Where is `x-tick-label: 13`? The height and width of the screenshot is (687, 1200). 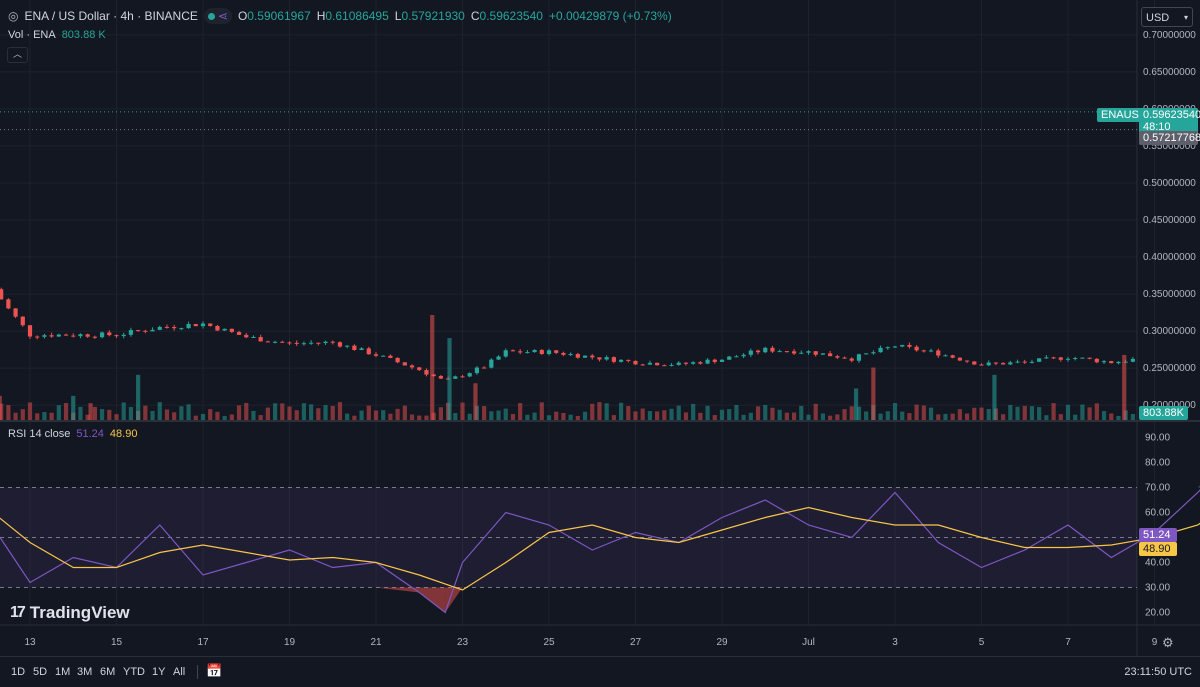
x-tick-label: 13 is located at coordinates (30, 642).